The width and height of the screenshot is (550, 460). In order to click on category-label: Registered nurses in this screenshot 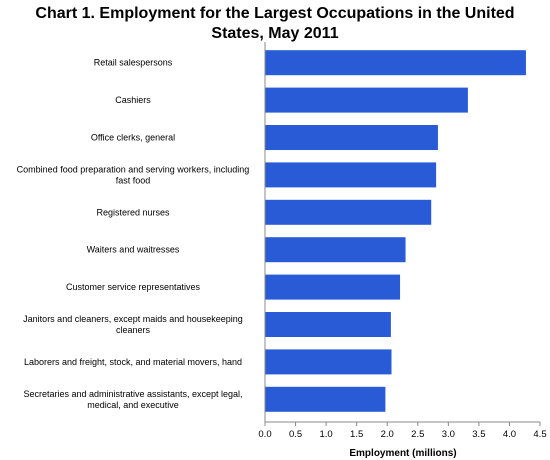, I will do `click(133, 212)`.